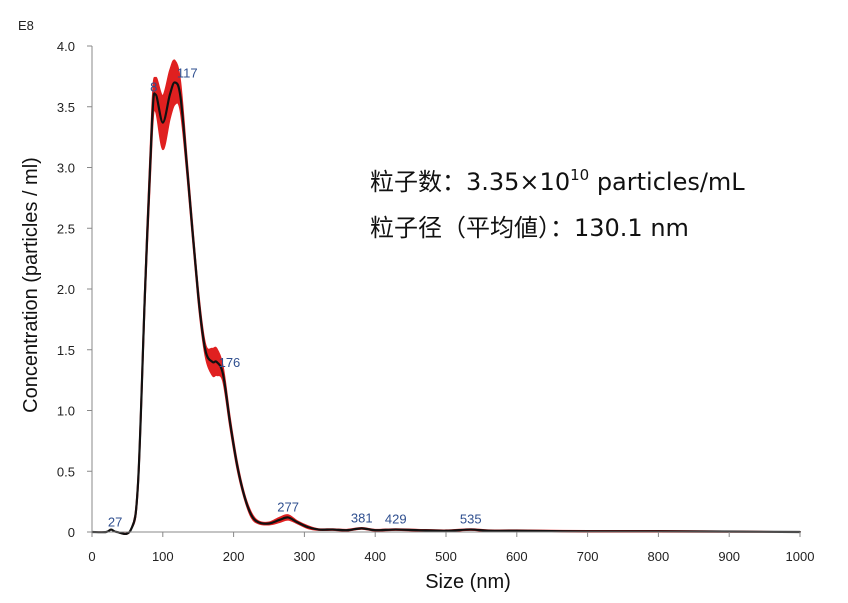 This screenshot has width=848, height=603. Describe the element at coordinates (800, 556) in the screenshot. I see `x-tick-label: 1000` at that location.